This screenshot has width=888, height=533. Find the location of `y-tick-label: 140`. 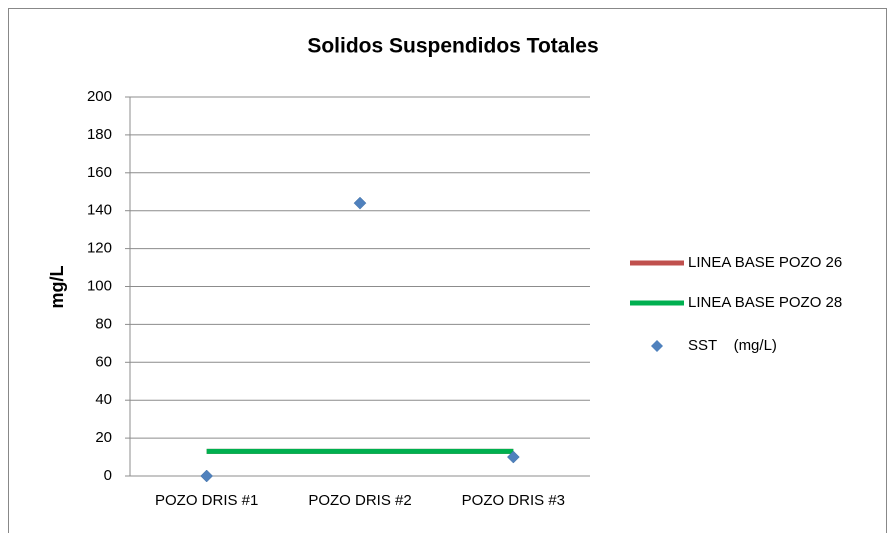

y-tick-label: 140 is located at coordinates (99, 210).